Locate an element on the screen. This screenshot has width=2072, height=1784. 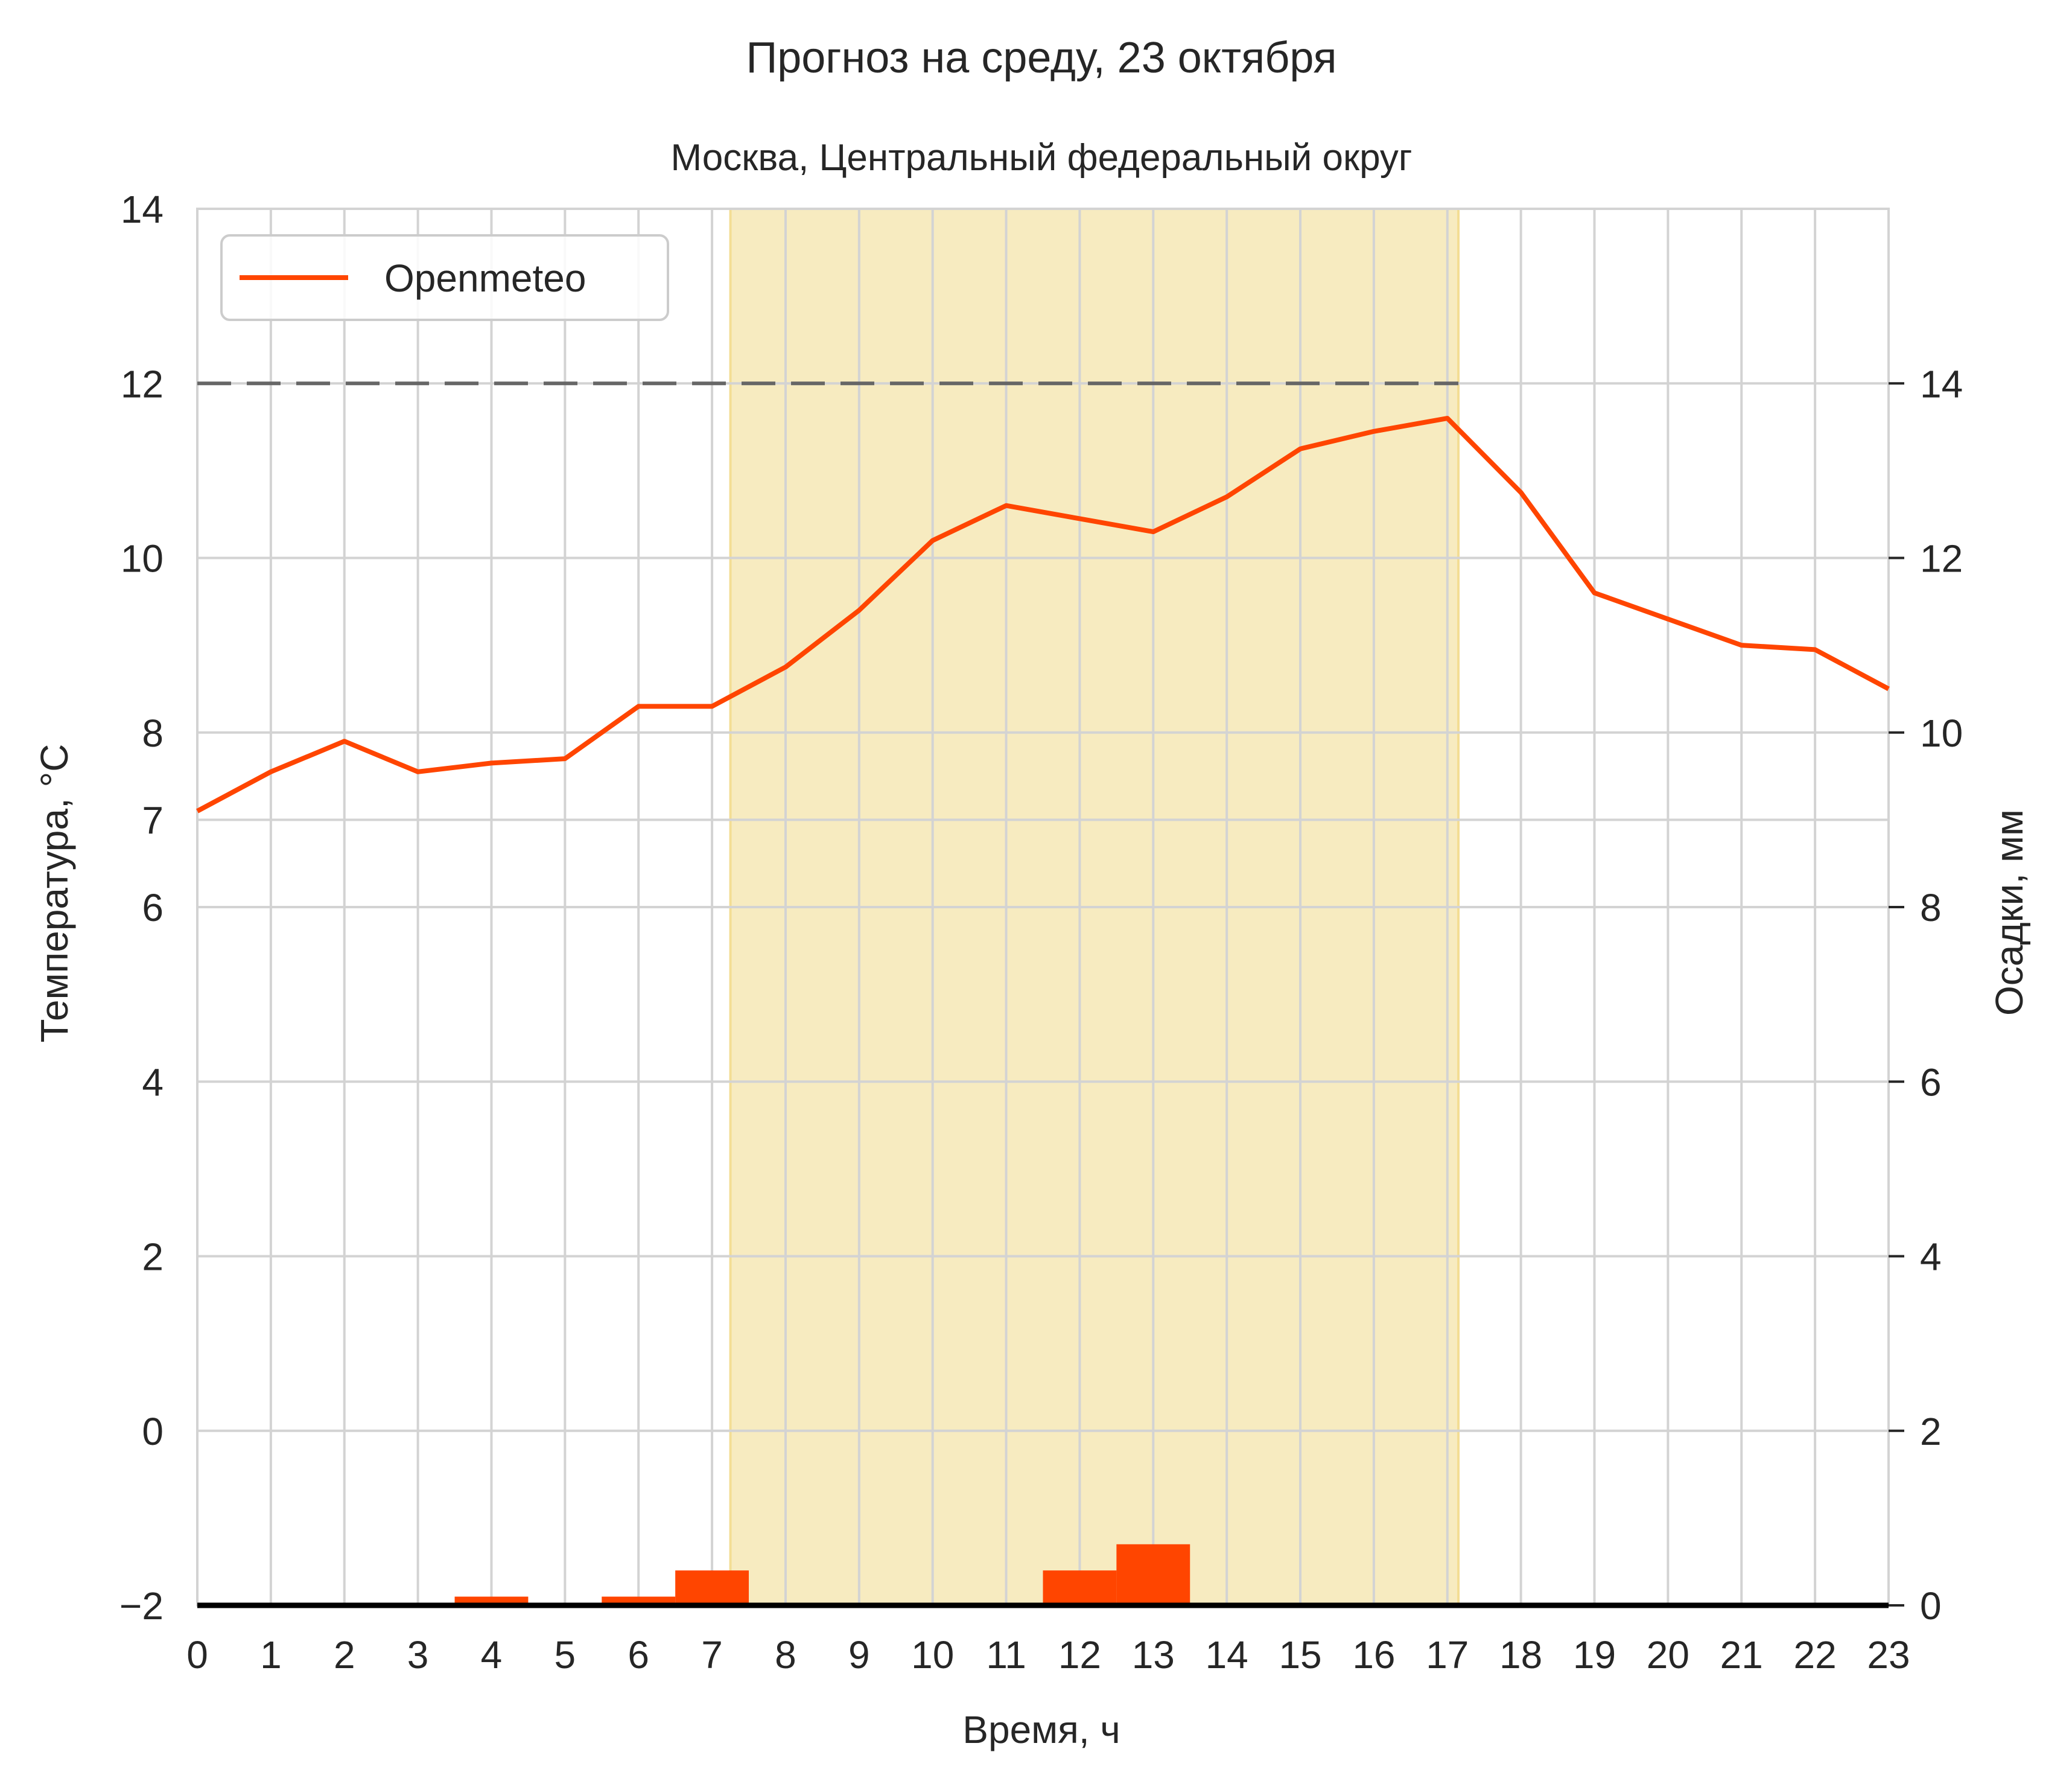
x-tick-label: 19 is located at coordinates (1595, 1655).